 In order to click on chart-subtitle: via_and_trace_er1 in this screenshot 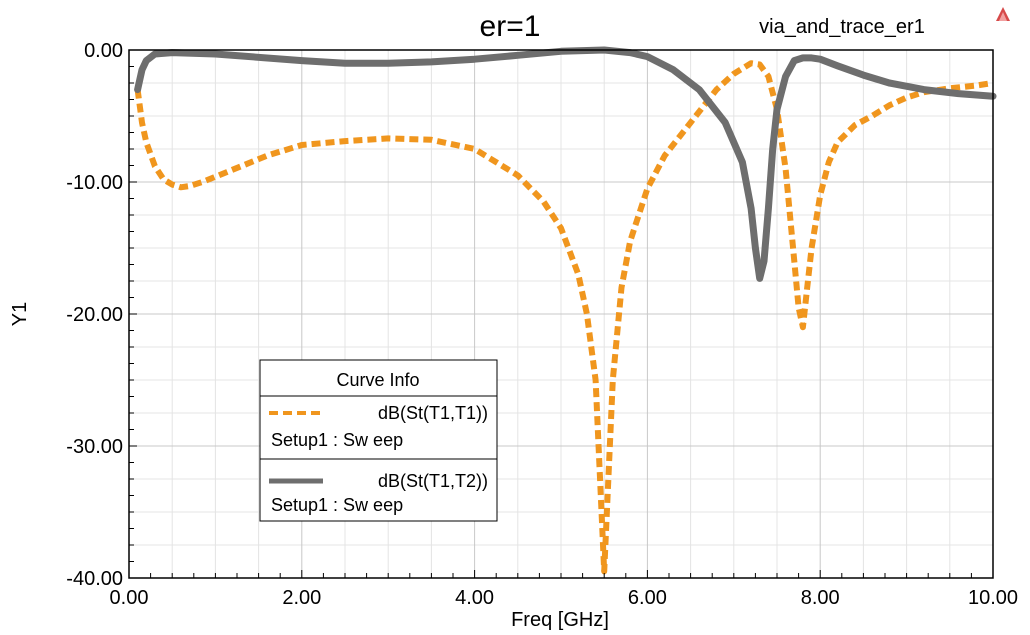, I will do `click(842, 27)`.